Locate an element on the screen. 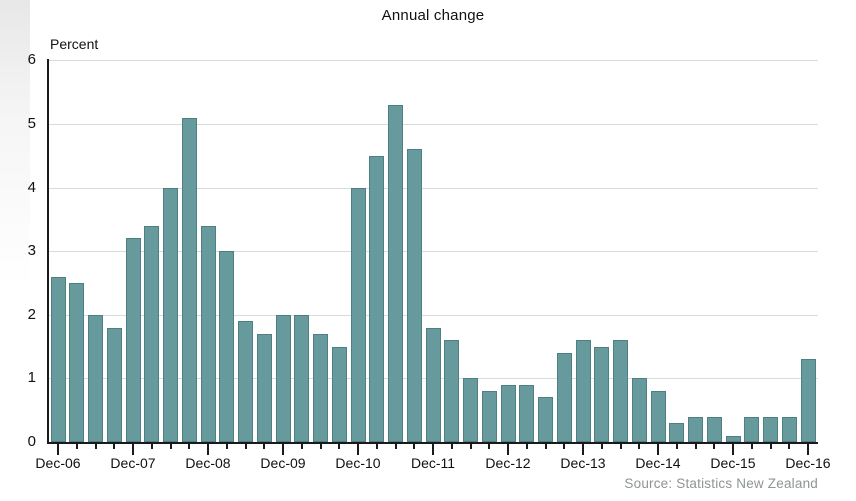 The width and height of the screenshot is (856, 501). y-axis-tick-label: 1 is located at coordinates (31, 378).